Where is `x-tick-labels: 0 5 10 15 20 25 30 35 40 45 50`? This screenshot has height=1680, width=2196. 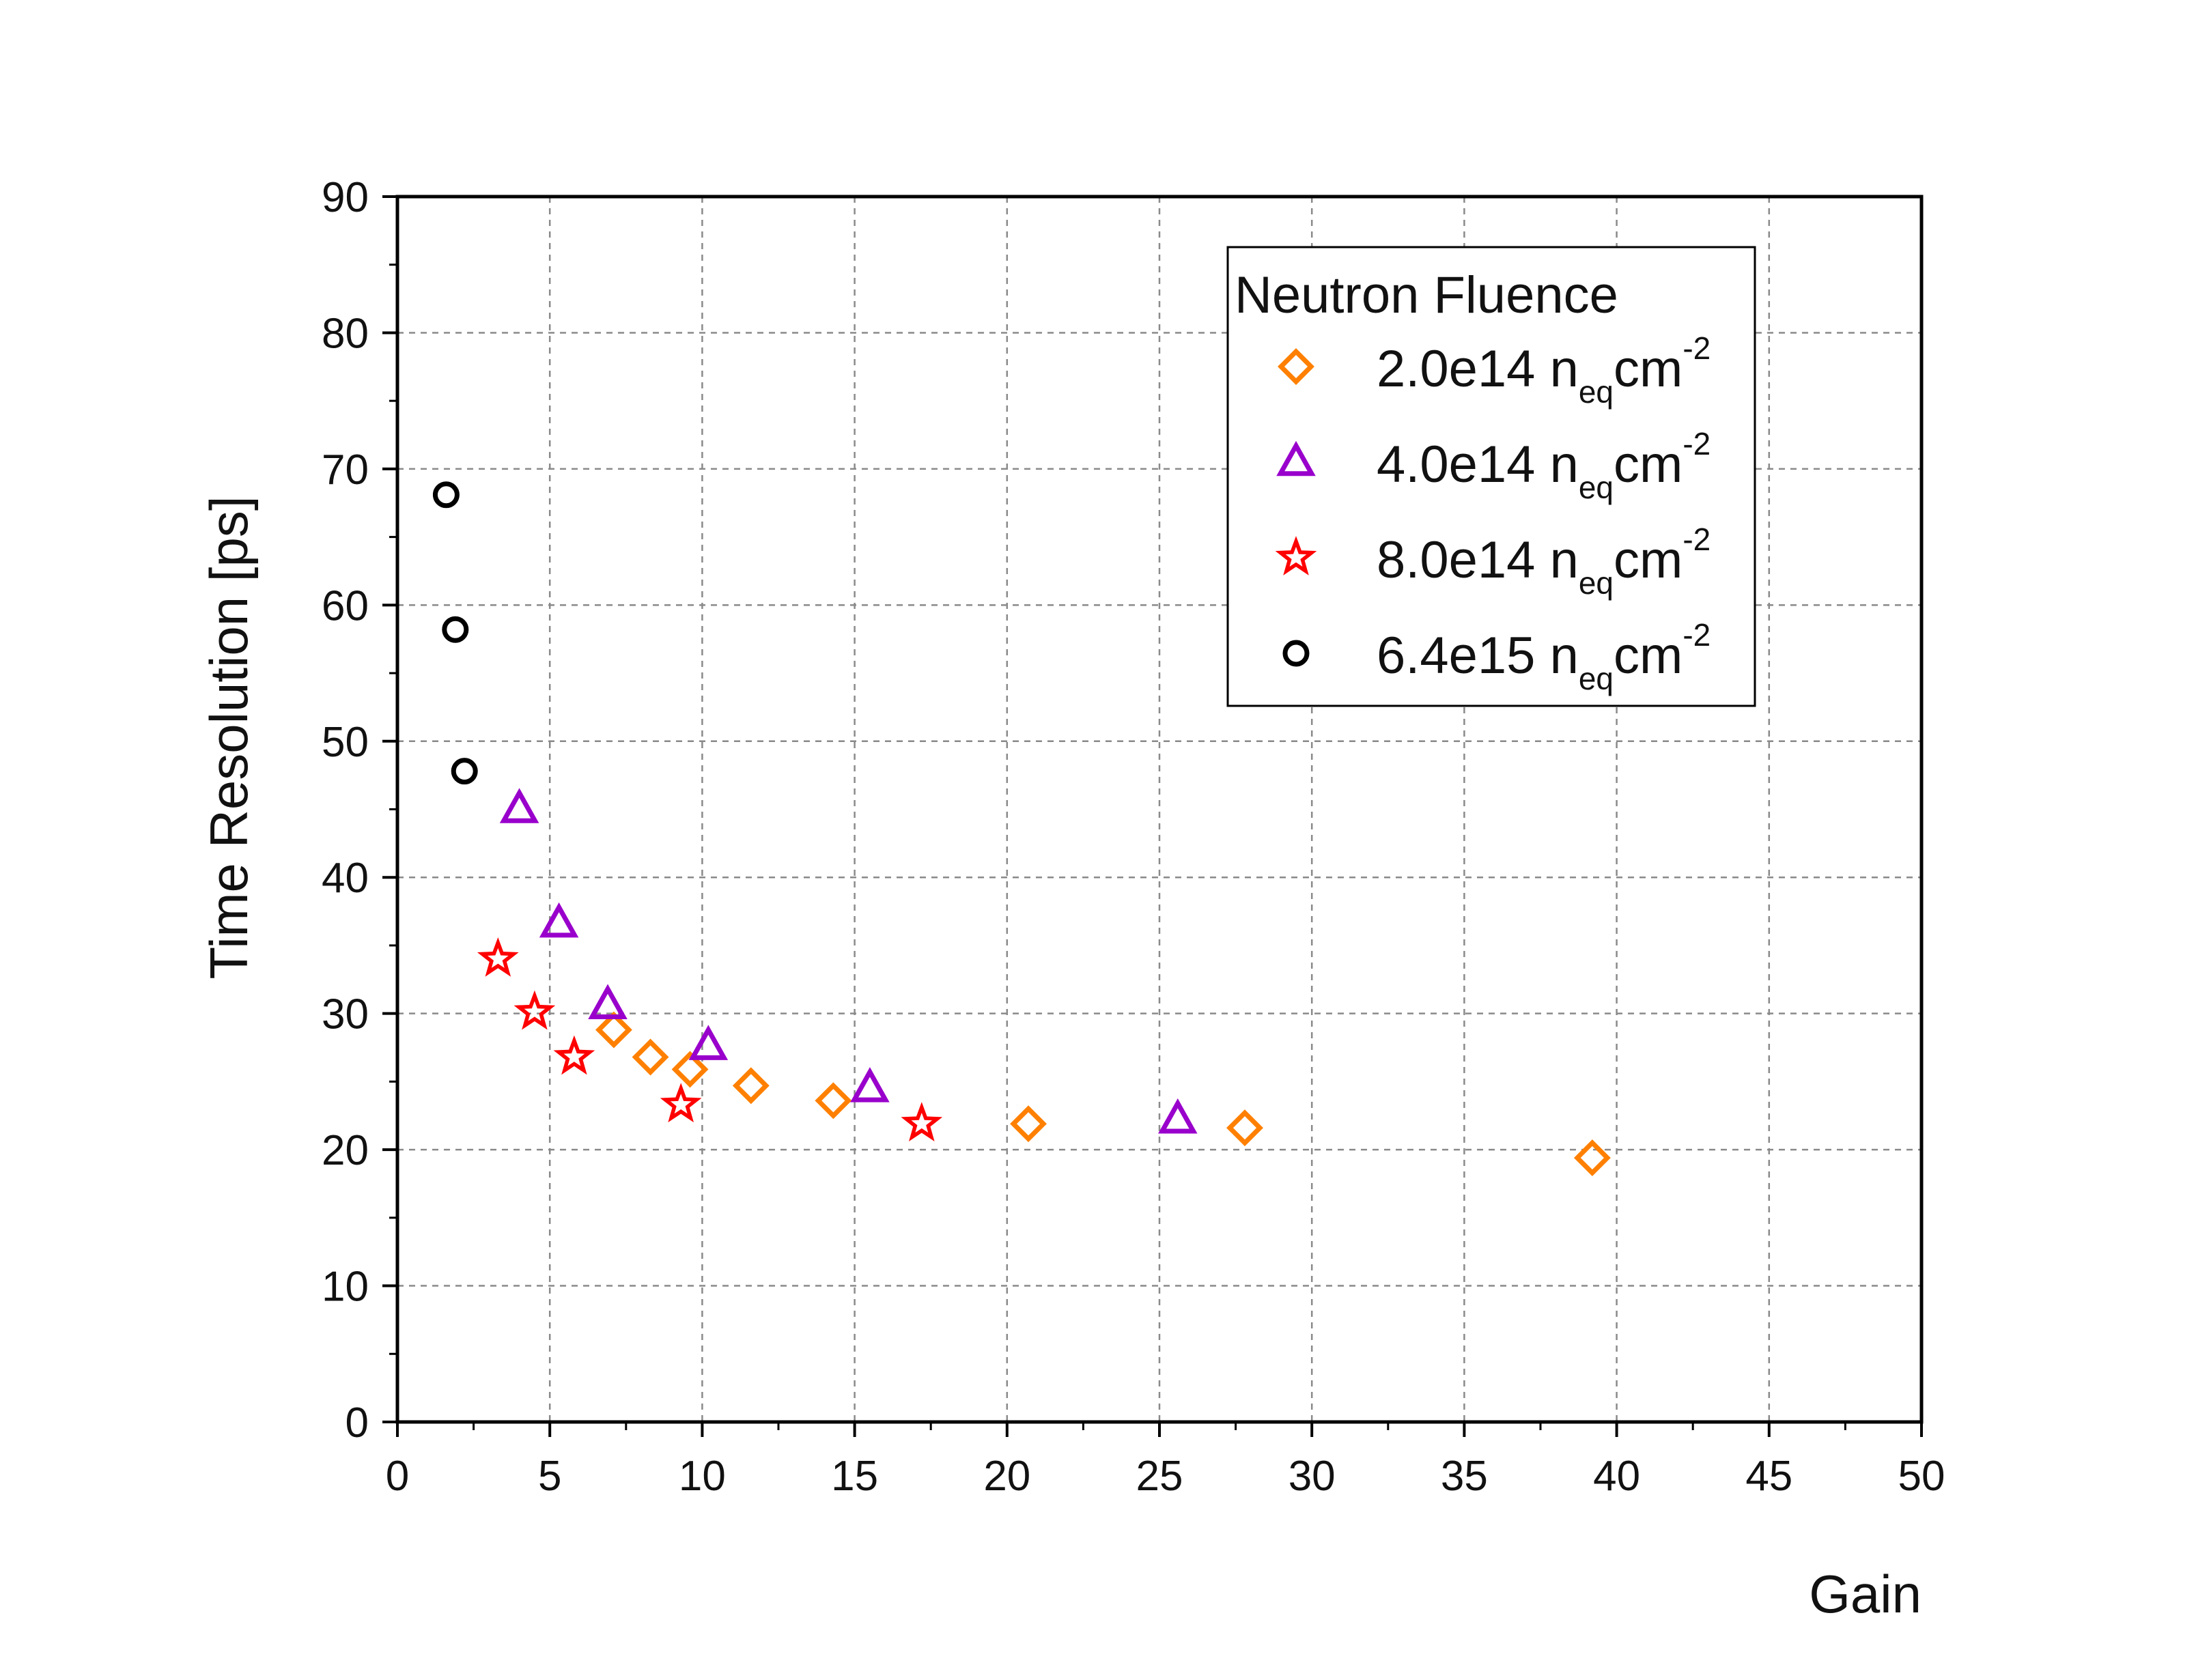
x-tick-labels: 0 5 10 15 20 25 30 35 40 45 50 is located at coordinates (1166, 1476).